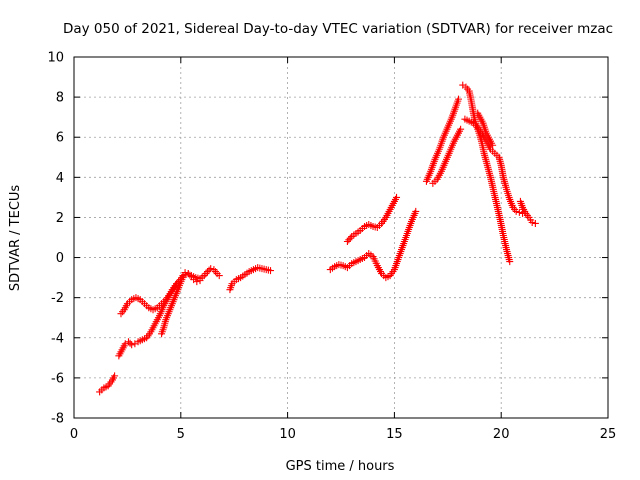 The height and width of the screenshot is (480, 640). Describe the element at coordinates (55, 58) in the screenshot. I see `y-tick-label: 10` at that location.